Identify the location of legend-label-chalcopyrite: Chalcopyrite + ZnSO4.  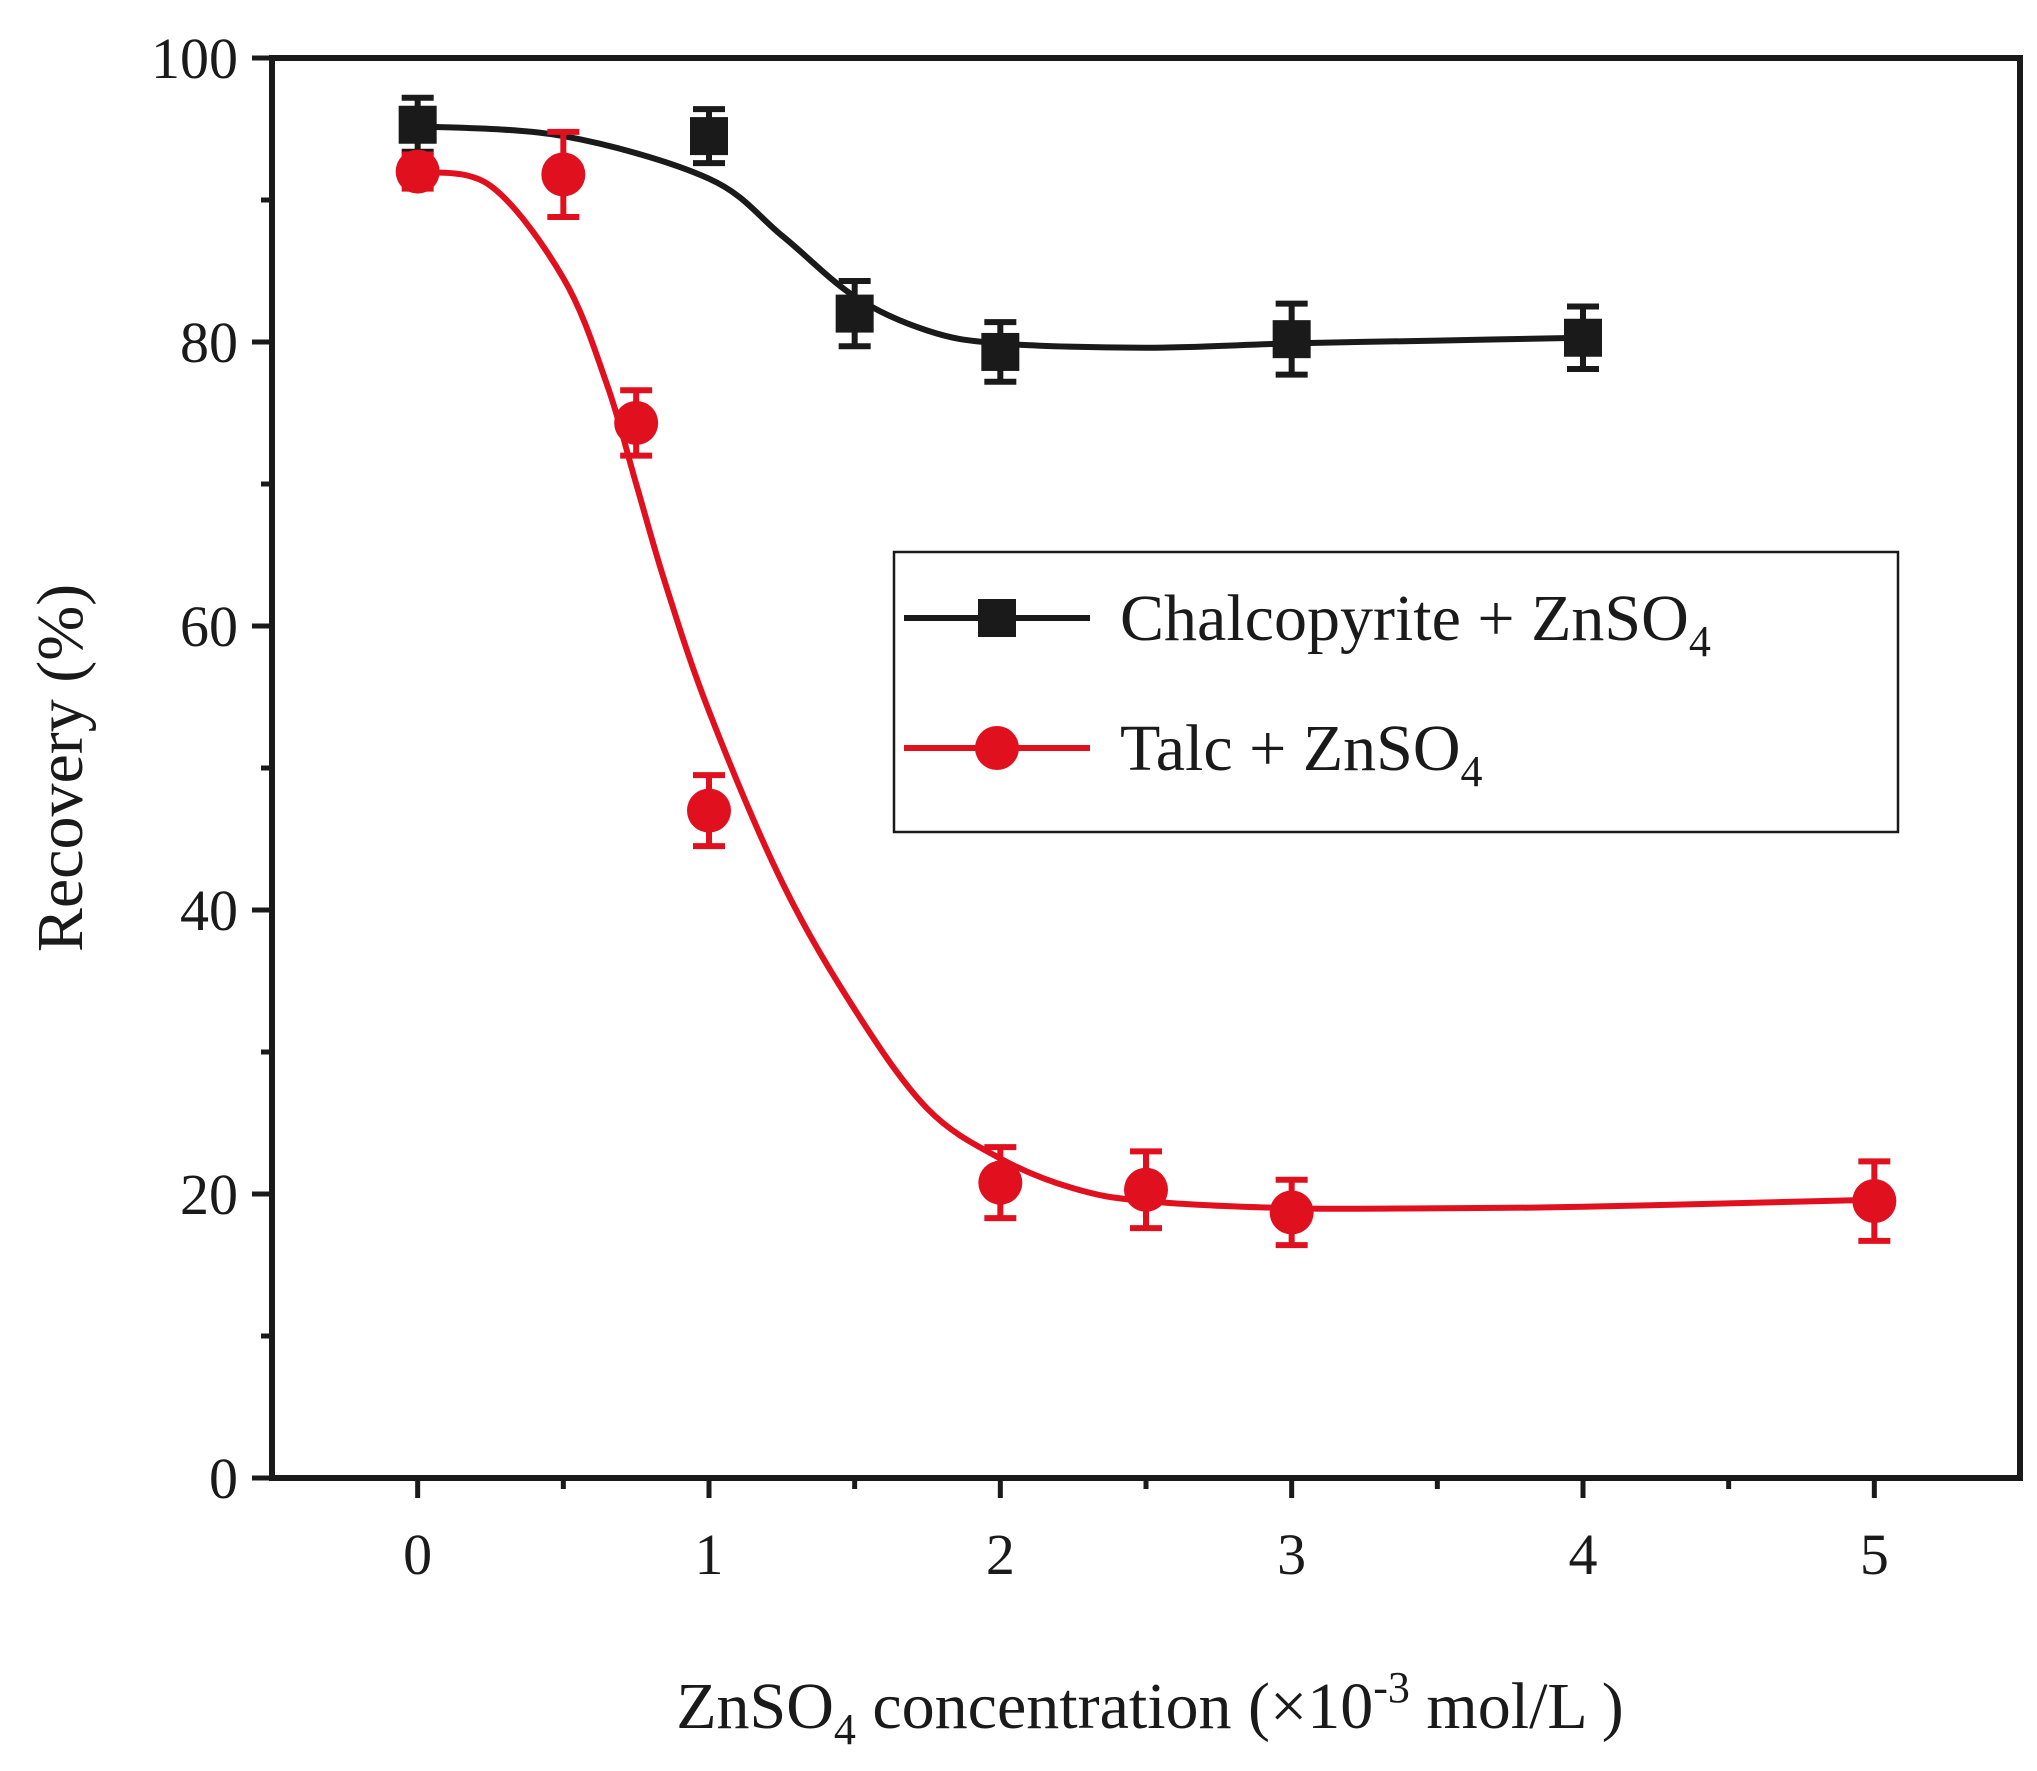
(1415, 624).